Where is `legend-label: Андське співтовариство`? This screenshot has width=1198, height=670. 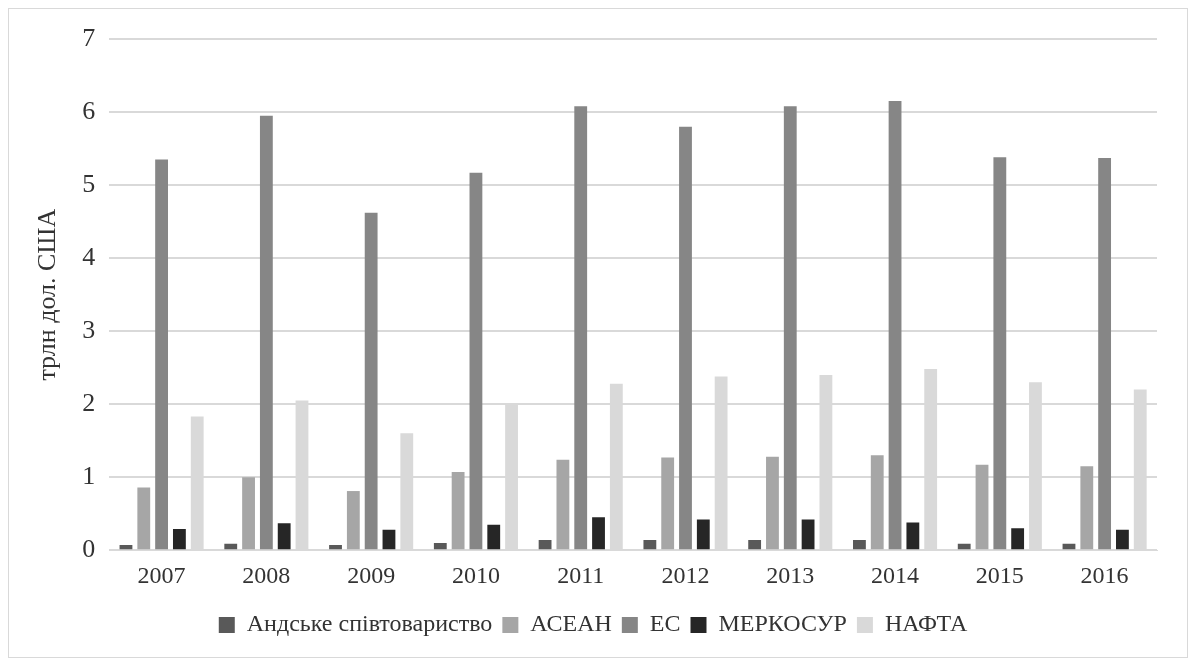
legend-label: Андське співтовариство is located at coordinates (369, 623).